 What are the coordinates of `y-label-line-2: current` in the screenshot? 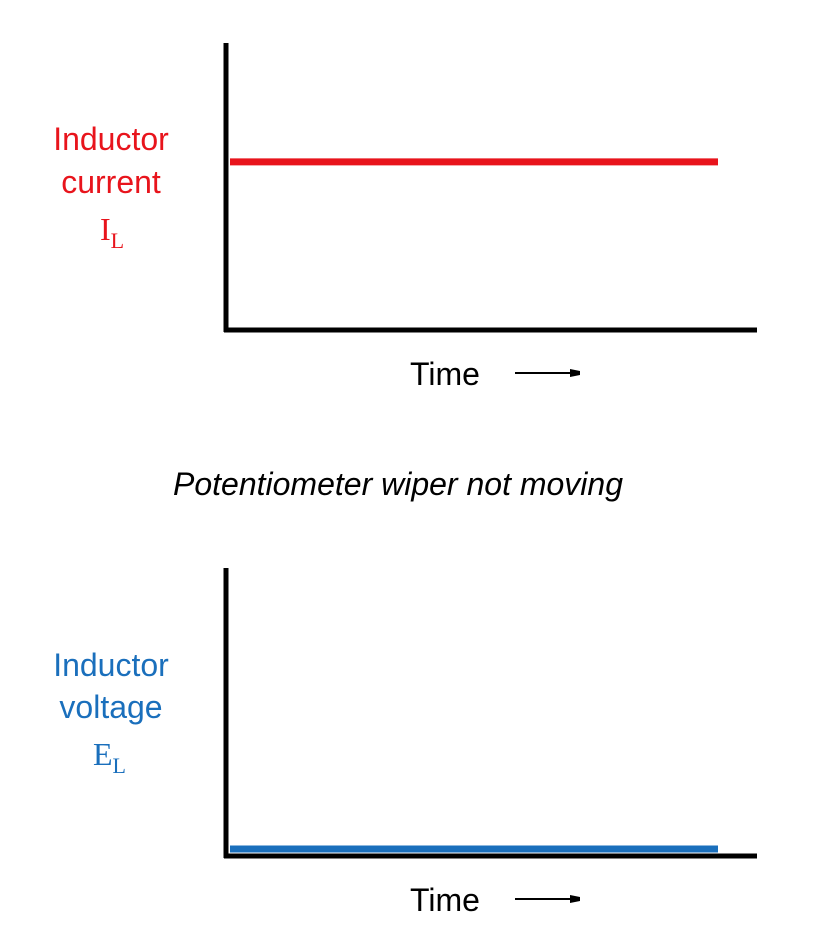 It's located at (111, 182).